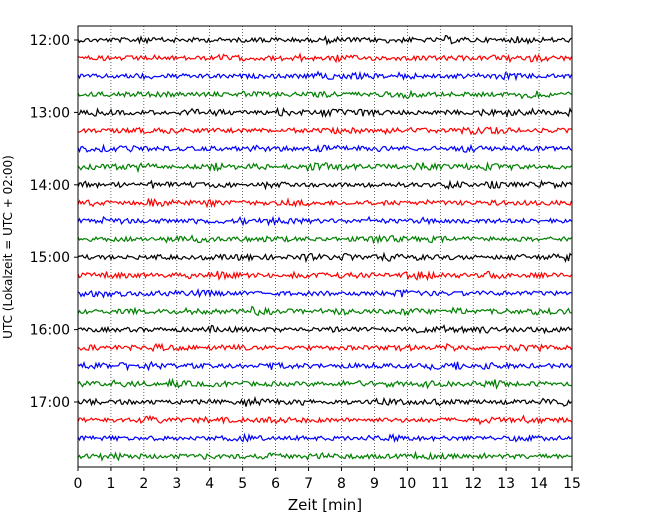 The image size is (650, 520). I want to click on x-tick-label: 7, so click(308, 484).